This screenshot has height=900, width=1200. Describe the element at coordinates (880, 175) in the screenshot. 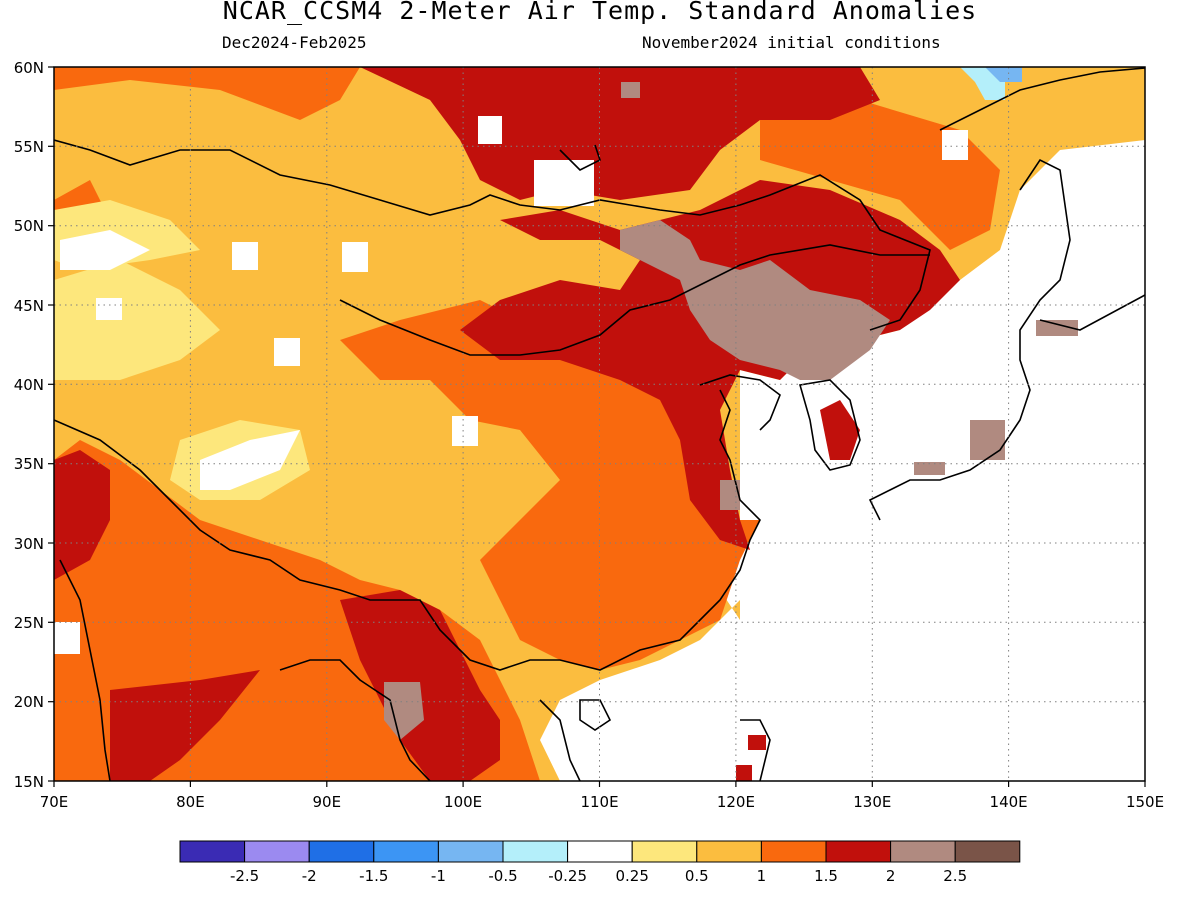

I see `field-15-ne` at that location.